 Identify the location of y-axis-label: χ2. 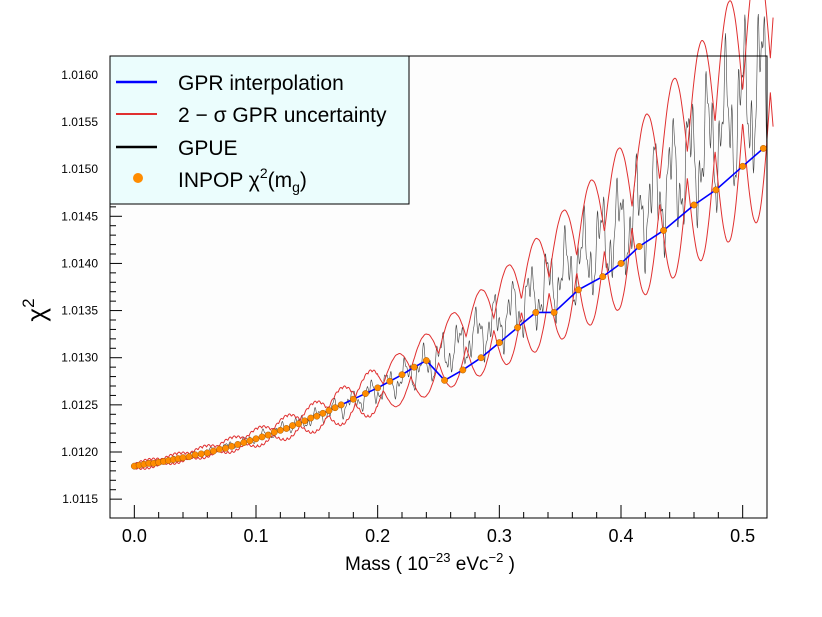
(35, 309).